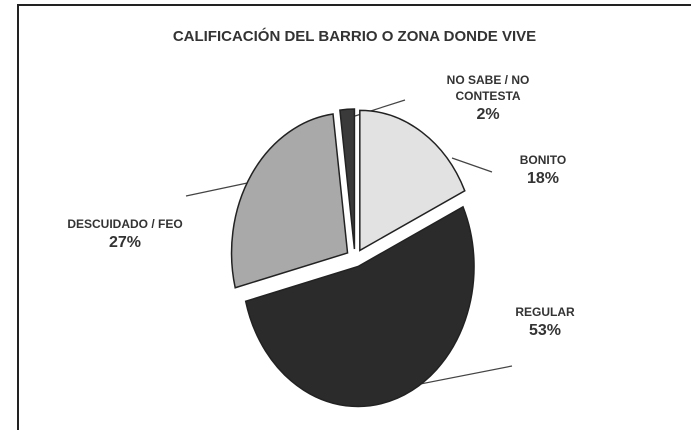 This screenshot has height=430, width=691. I want to click on category-label: DESCUIDADO / FEO, so click(125, 224).